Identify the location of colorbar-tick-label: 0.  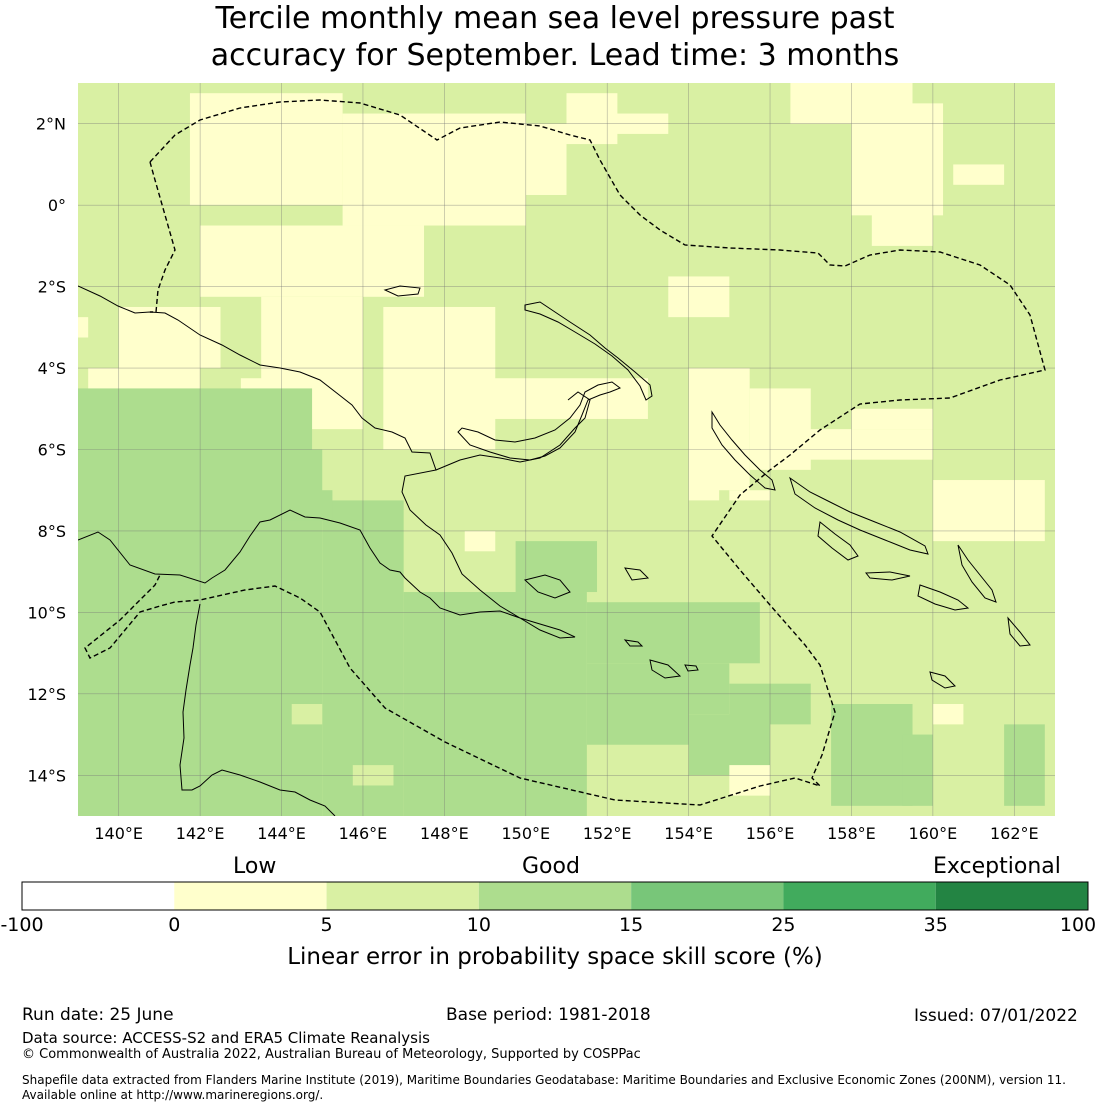
(174, 925).